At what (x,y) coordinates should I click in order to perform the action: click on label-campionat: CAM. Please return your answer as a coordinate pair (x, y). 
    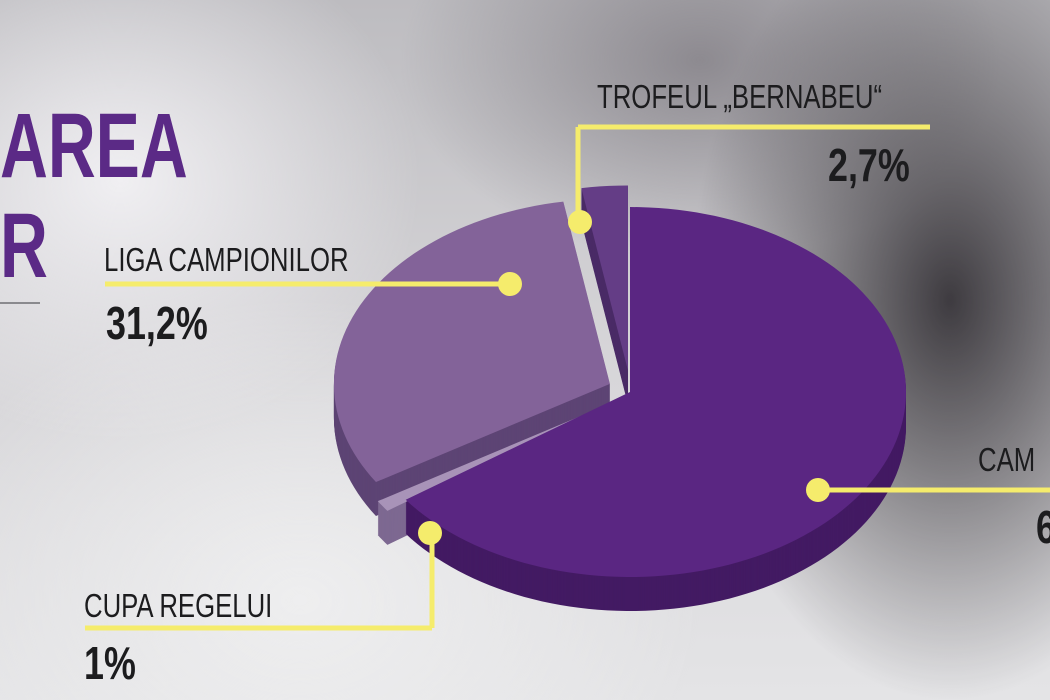
    Looking at the image, I should click on (1007, 459).